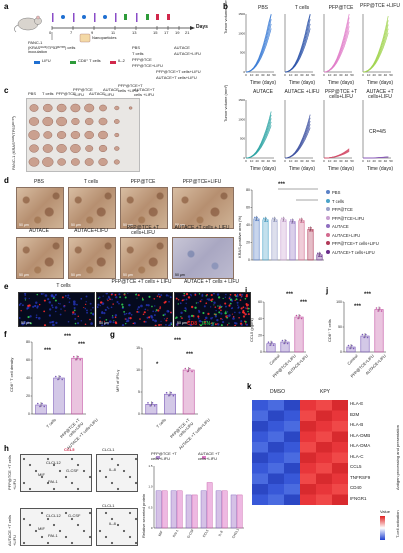  Describe the element at coordinates (166, 32) in the screenshot. I see `day-17: 17` at that location.